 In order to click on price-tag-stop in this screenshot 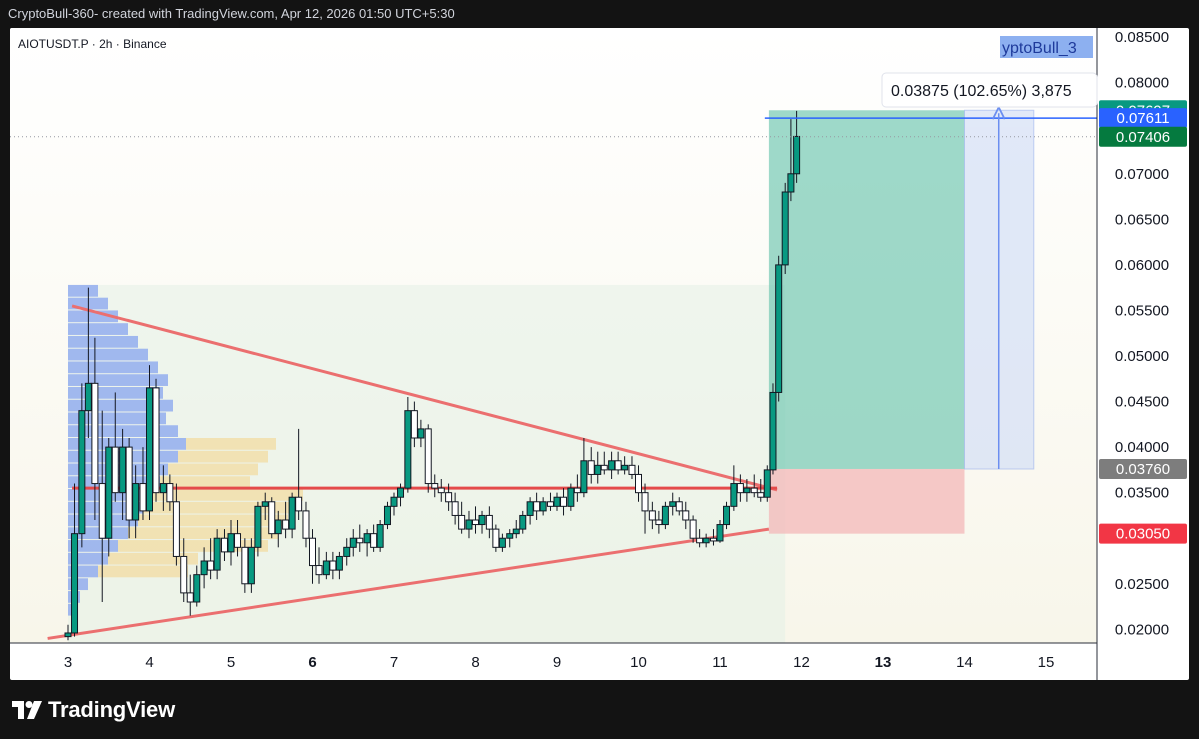, I will do `click(1143, 533)`.